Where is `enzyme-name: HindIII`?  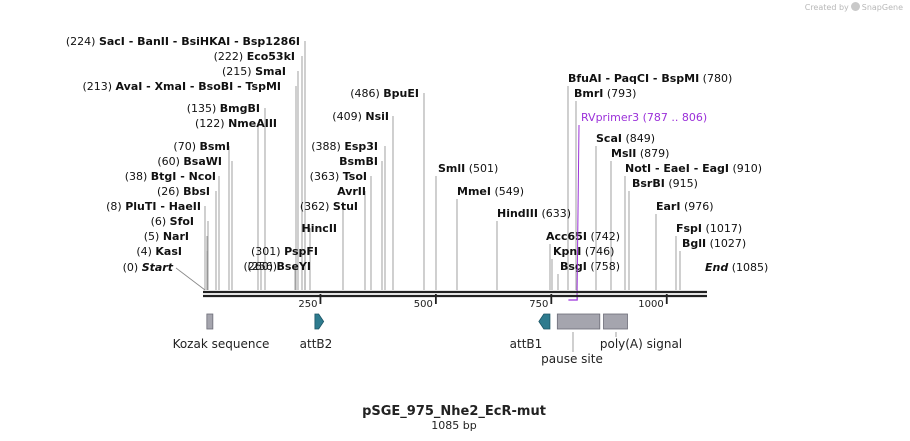
enzyme-name: HindIII is located at coordinates (517, 213).